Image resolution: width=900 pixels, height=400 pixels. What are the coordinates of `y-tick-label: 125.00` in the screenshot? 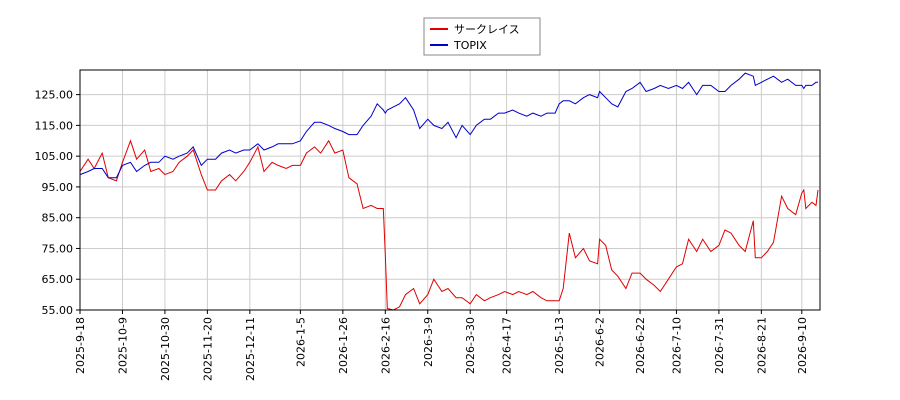 It's located at (54, 95).